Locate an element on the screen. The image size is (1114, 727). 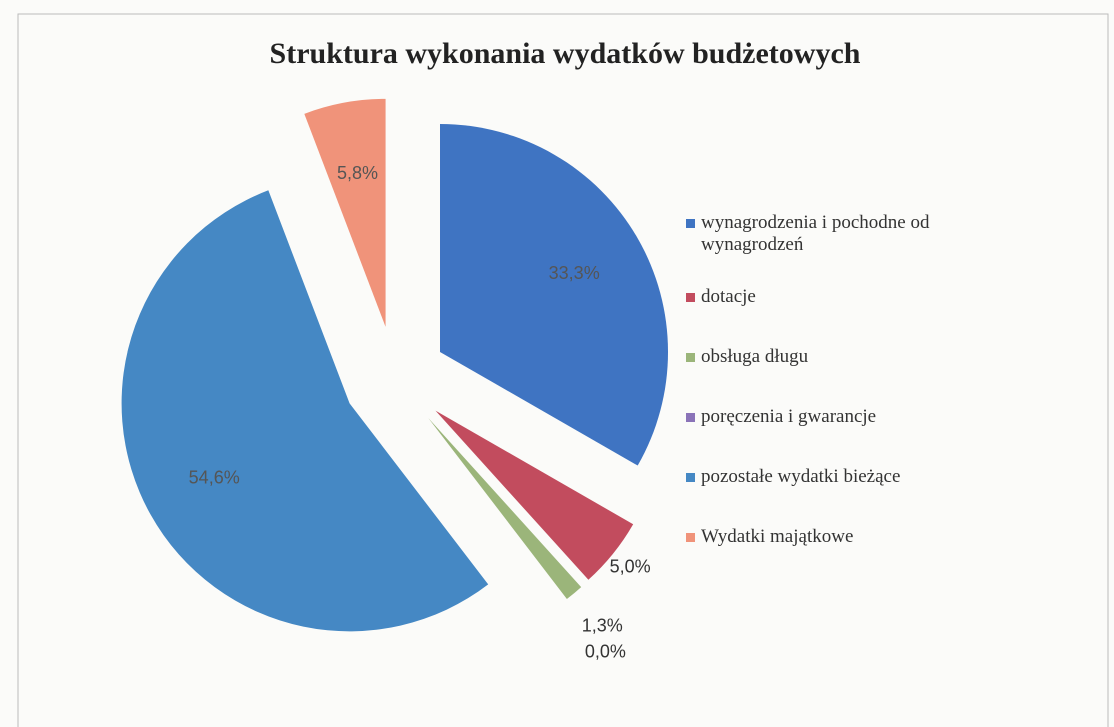
chart-title: Struktura wykonania wydatków budżetowych is located at coordinates (565, 53).